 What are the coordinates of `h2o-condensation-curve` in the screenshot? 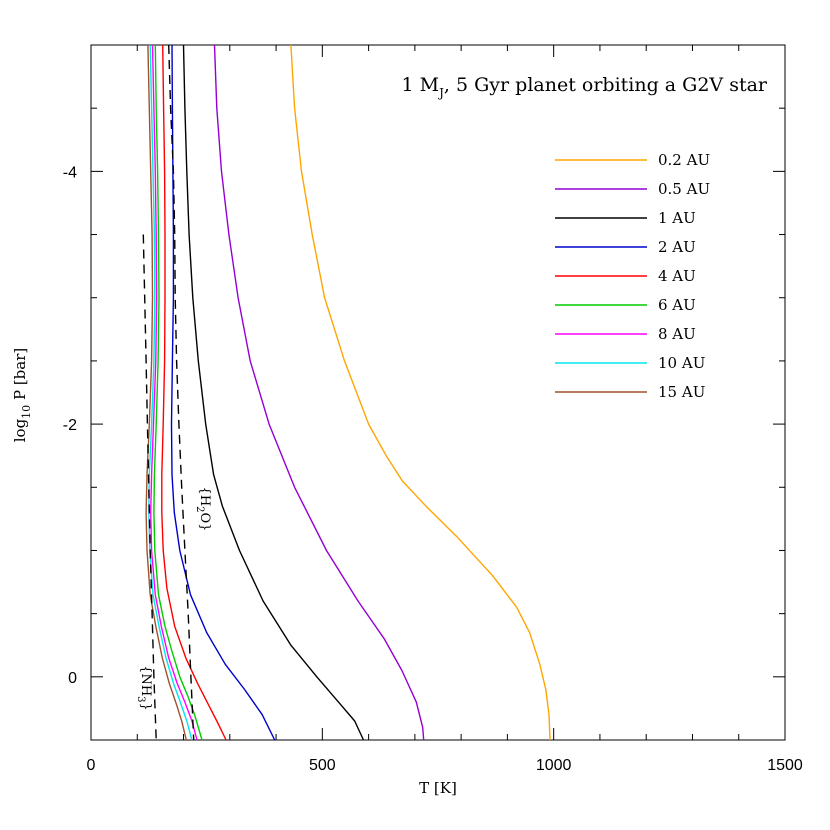 It's located at (181, 392).